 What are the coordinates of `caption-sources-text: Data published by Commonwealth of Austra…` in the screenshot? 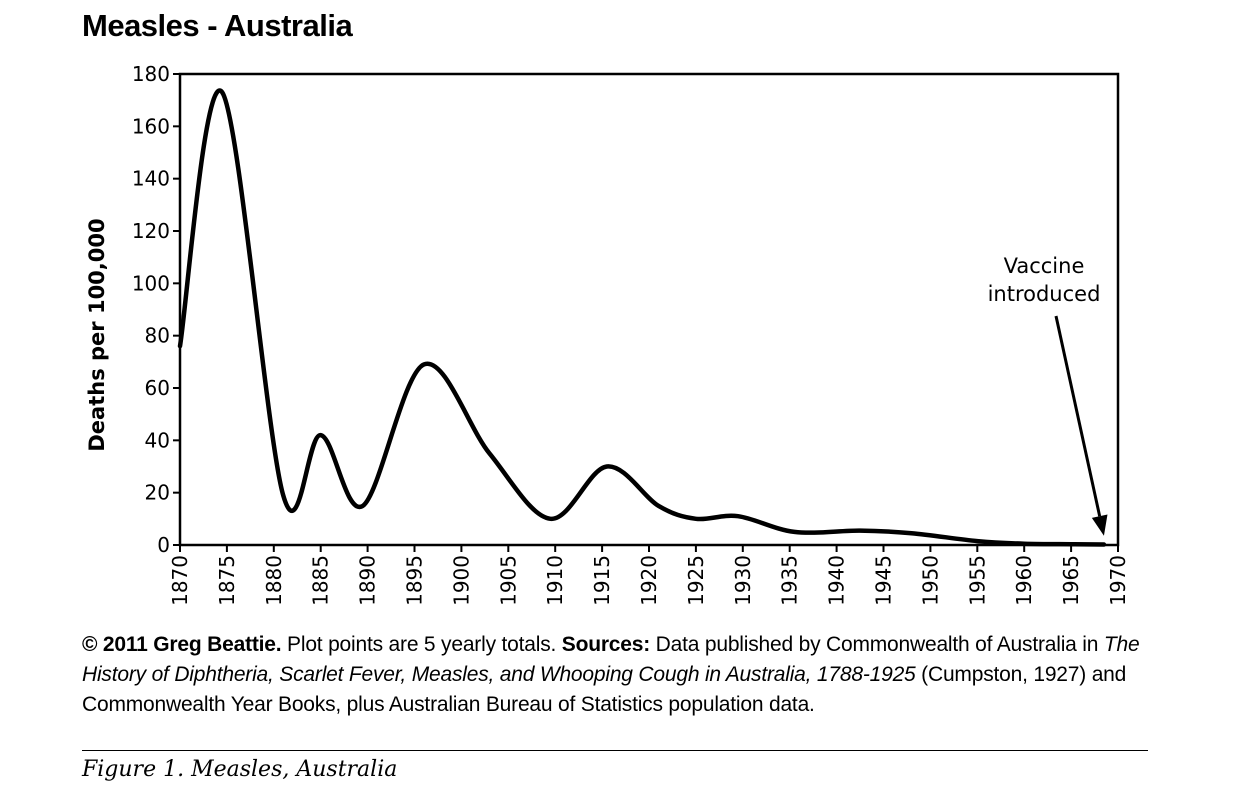 It's located at (877, 644).